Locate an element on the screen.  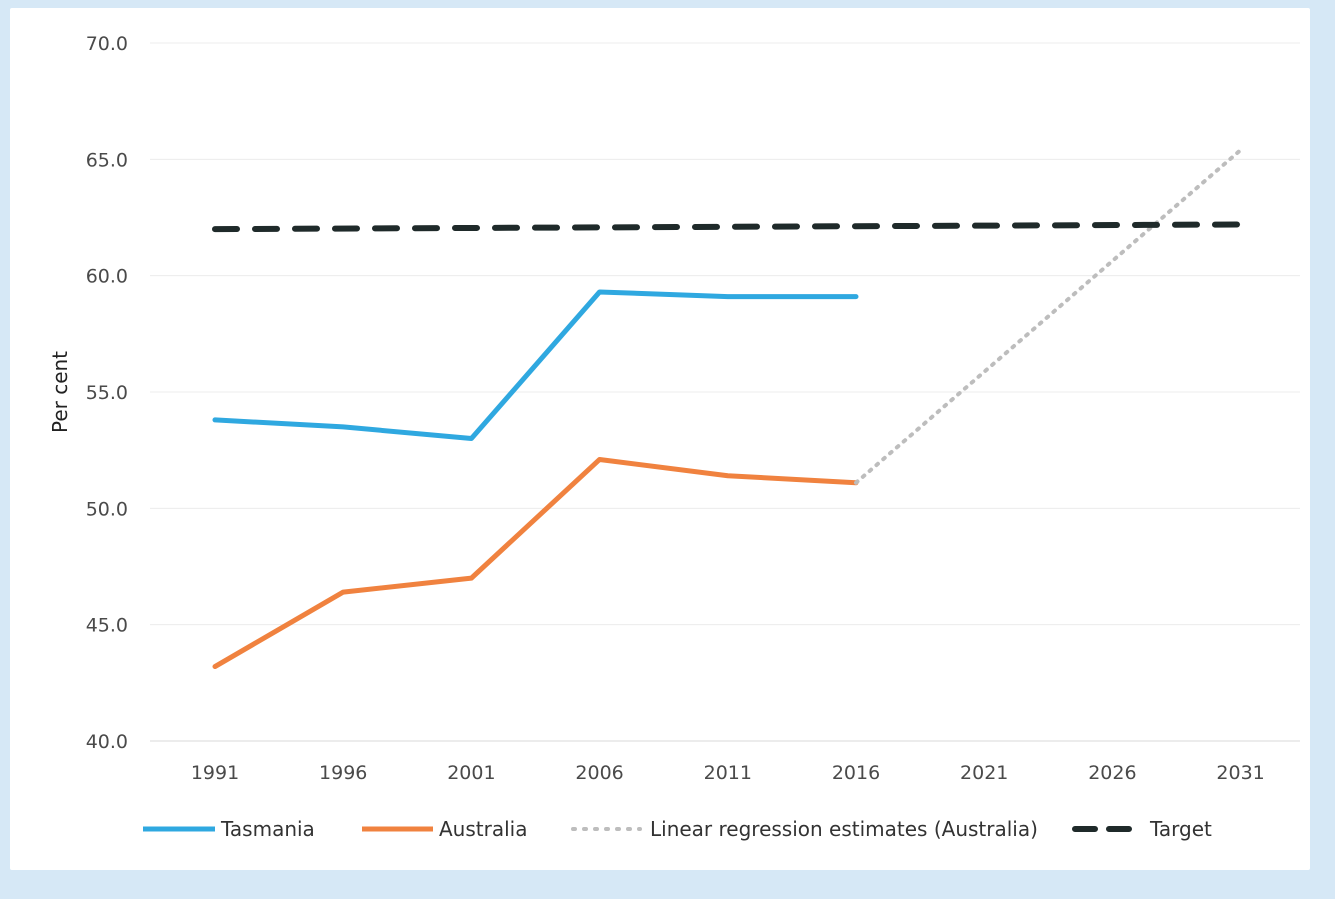
y-tick-label: 60.0 is located at coordinates (107, 277).